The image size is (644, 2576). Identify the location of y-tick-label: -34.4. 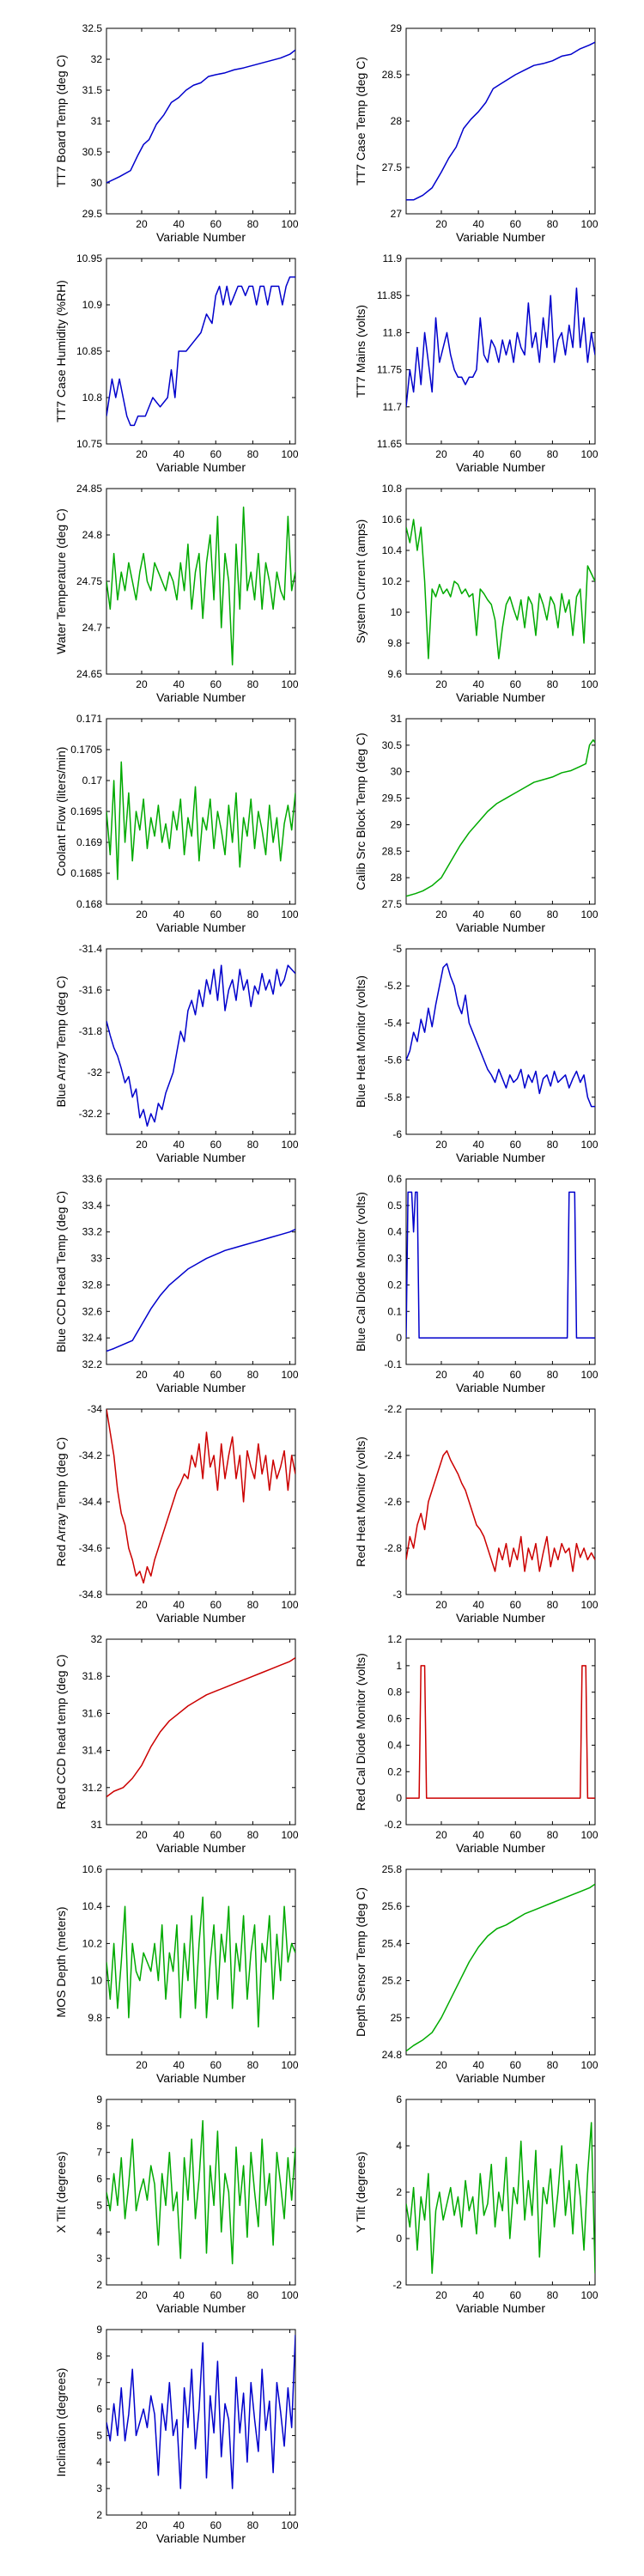
(91, 1502).